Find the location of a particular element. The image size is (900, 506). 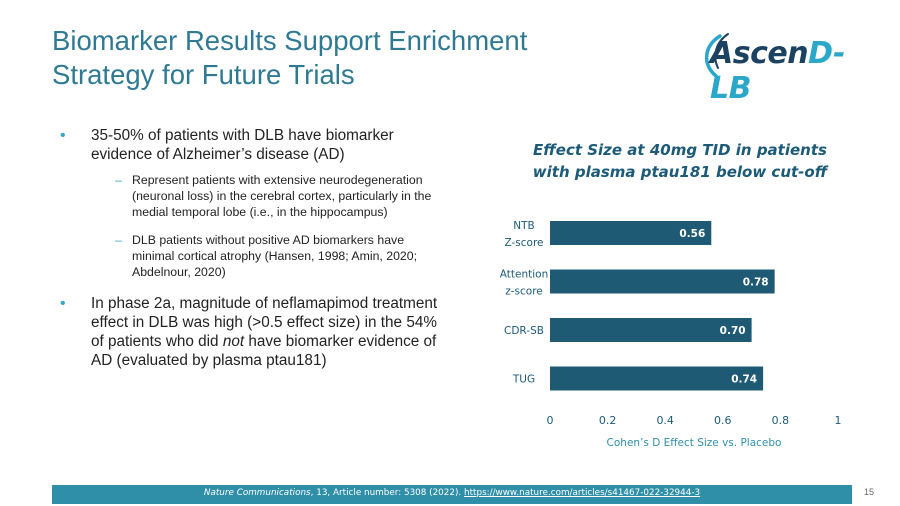

logo-text-ascen: Ascen is located at coordinates (759, 53).